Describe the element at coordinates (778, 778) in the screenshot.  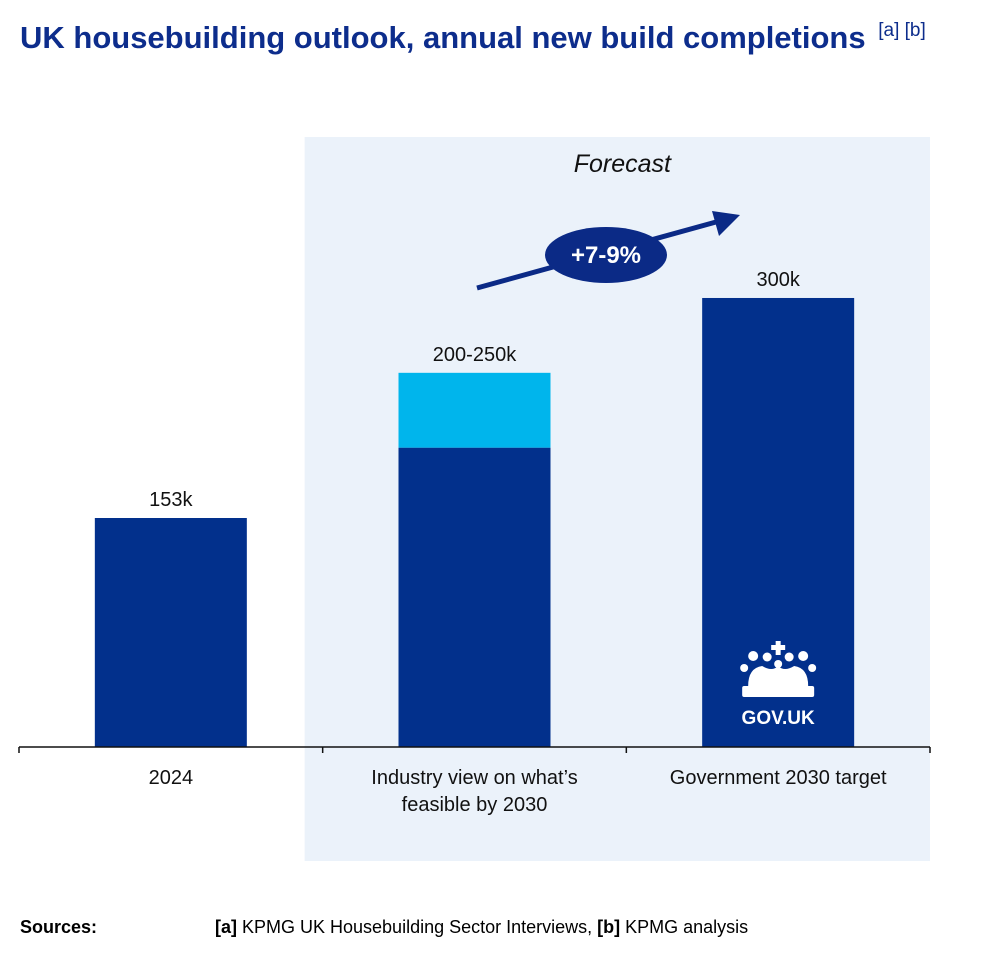
I see `tick-label-2-0: Government 2030 target` at that location.